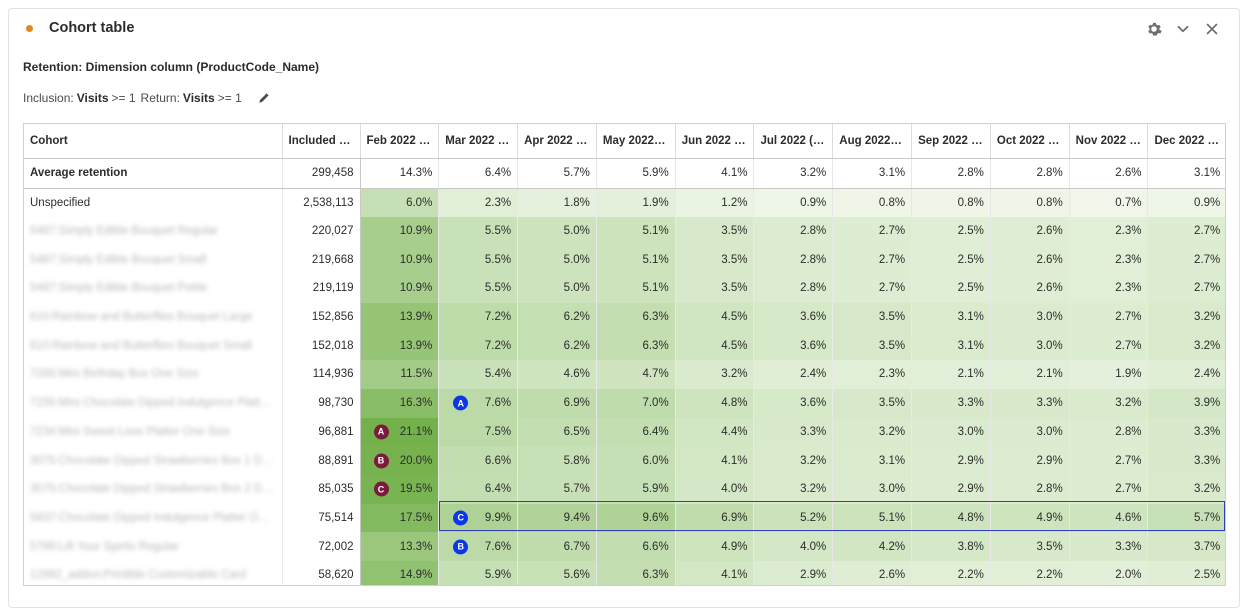 The height and width of the screenshot is (616, 1248). I want to click on retention-cell: 5.5%, so click(478, 260).